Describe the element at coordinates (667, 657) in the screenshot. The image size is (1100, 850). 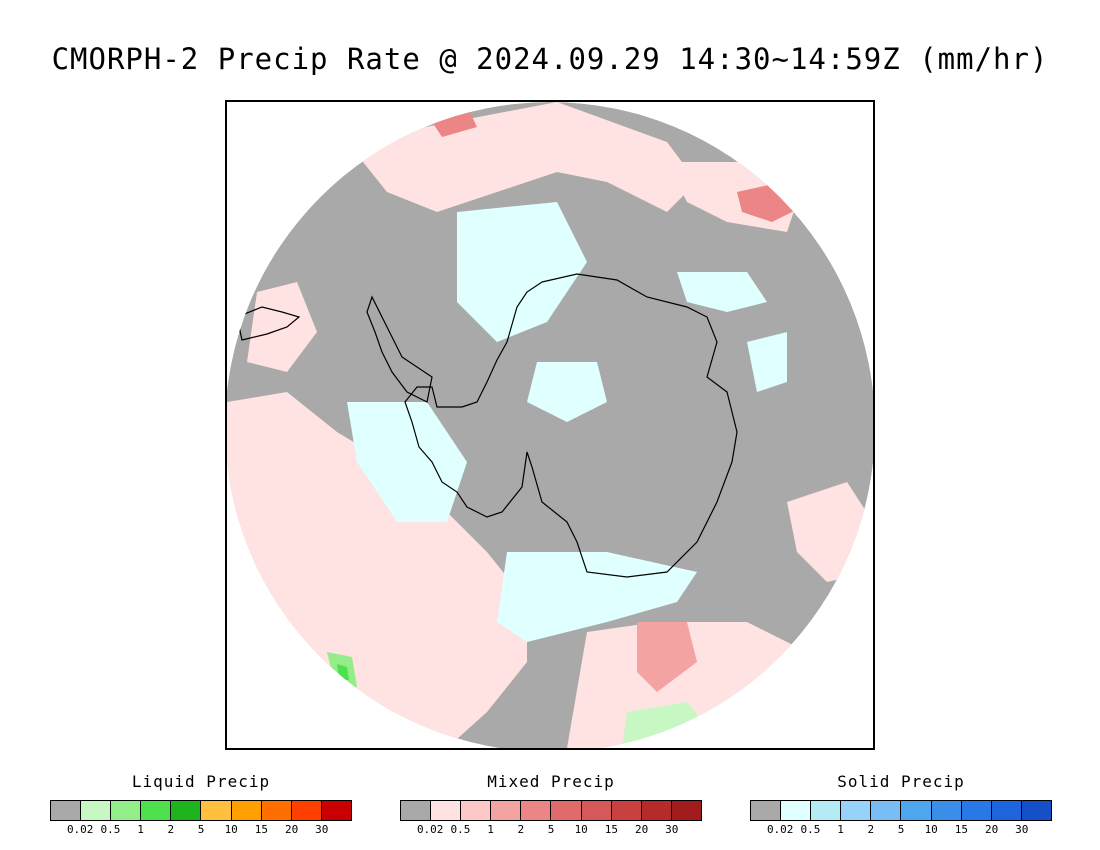
I see `mixed-precip-moderate` at that location.